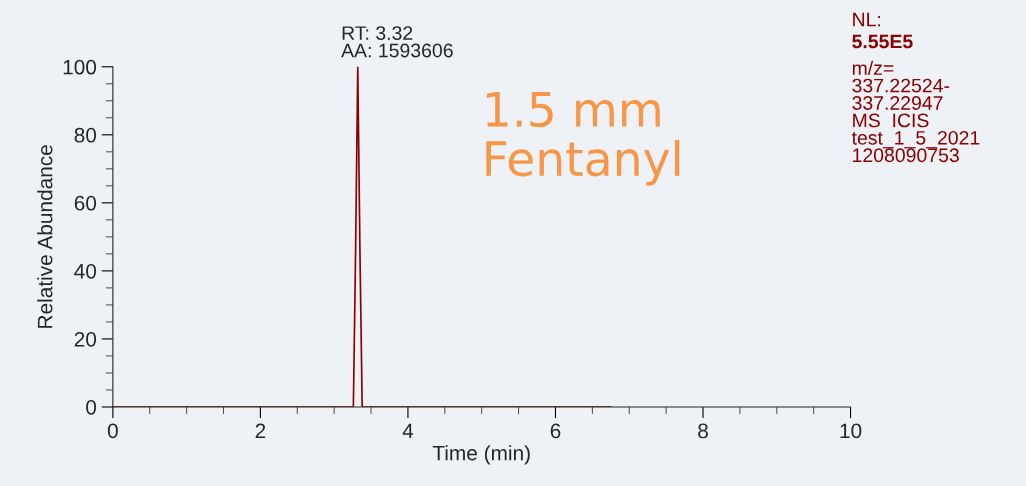  Describe the element at coordinates (260, 431) in the screenshot. I see `x-tick-label: 2` at that location.